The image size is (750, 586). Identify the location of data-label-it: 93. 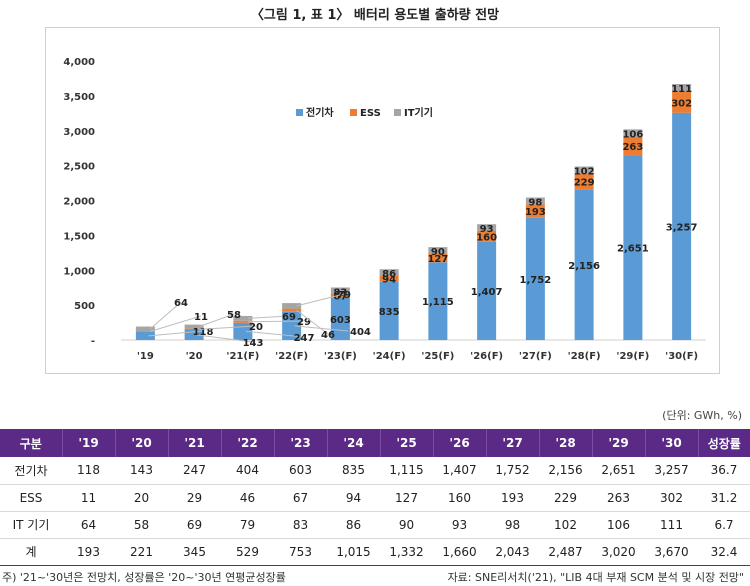
(487, 229).